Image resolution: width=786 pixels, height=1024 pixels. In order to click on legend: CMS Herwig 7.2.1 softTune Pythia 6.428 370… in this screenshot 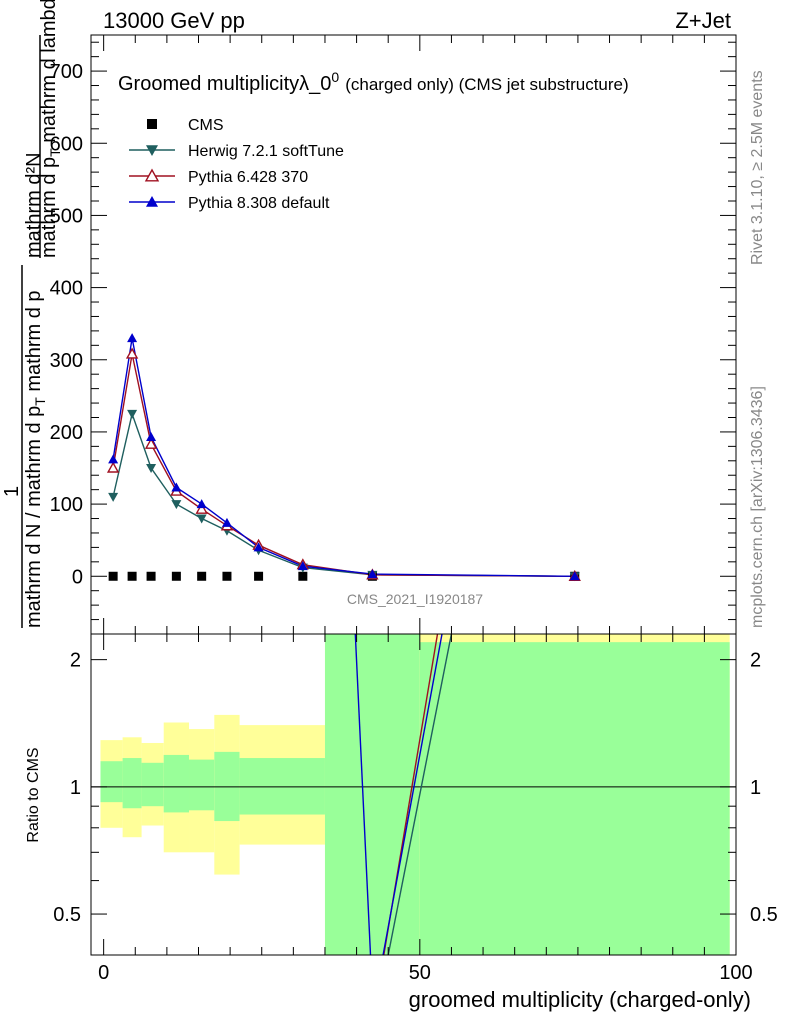, I will do `click(236, 164)`.